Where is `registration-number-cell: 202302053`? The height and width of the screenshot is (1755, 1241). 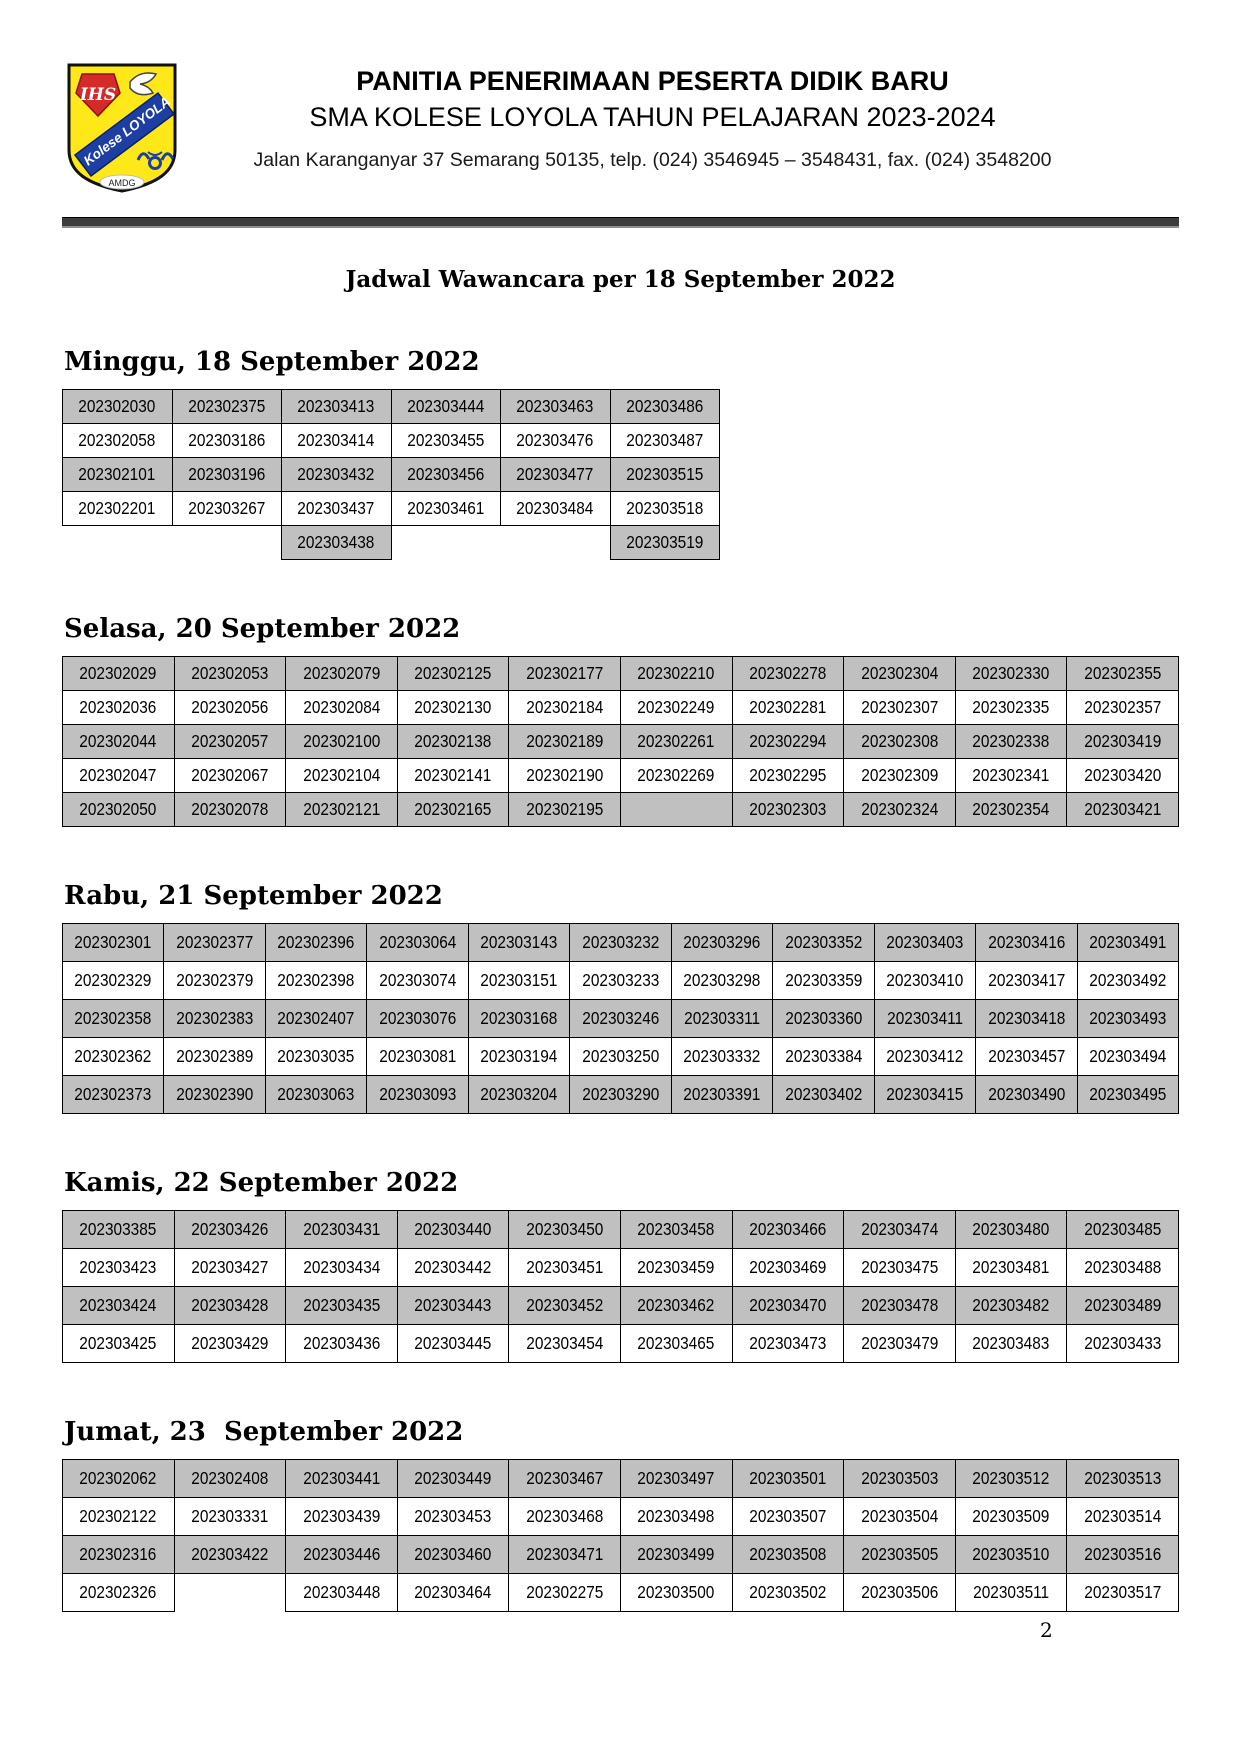
registration-number-cell: 202302053 is located at coordinates (230, 673).